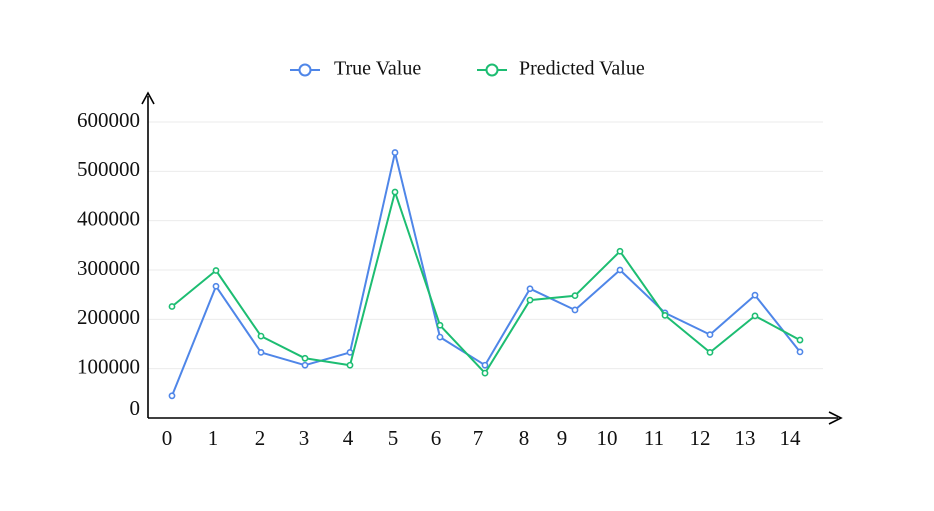 Image resolution: width=934 pixels, height=511 pixels. What do you see at coordinates (393, 438) in the screenshot?
I see `x-tick-label: 5` at bounding box center [393, 438].